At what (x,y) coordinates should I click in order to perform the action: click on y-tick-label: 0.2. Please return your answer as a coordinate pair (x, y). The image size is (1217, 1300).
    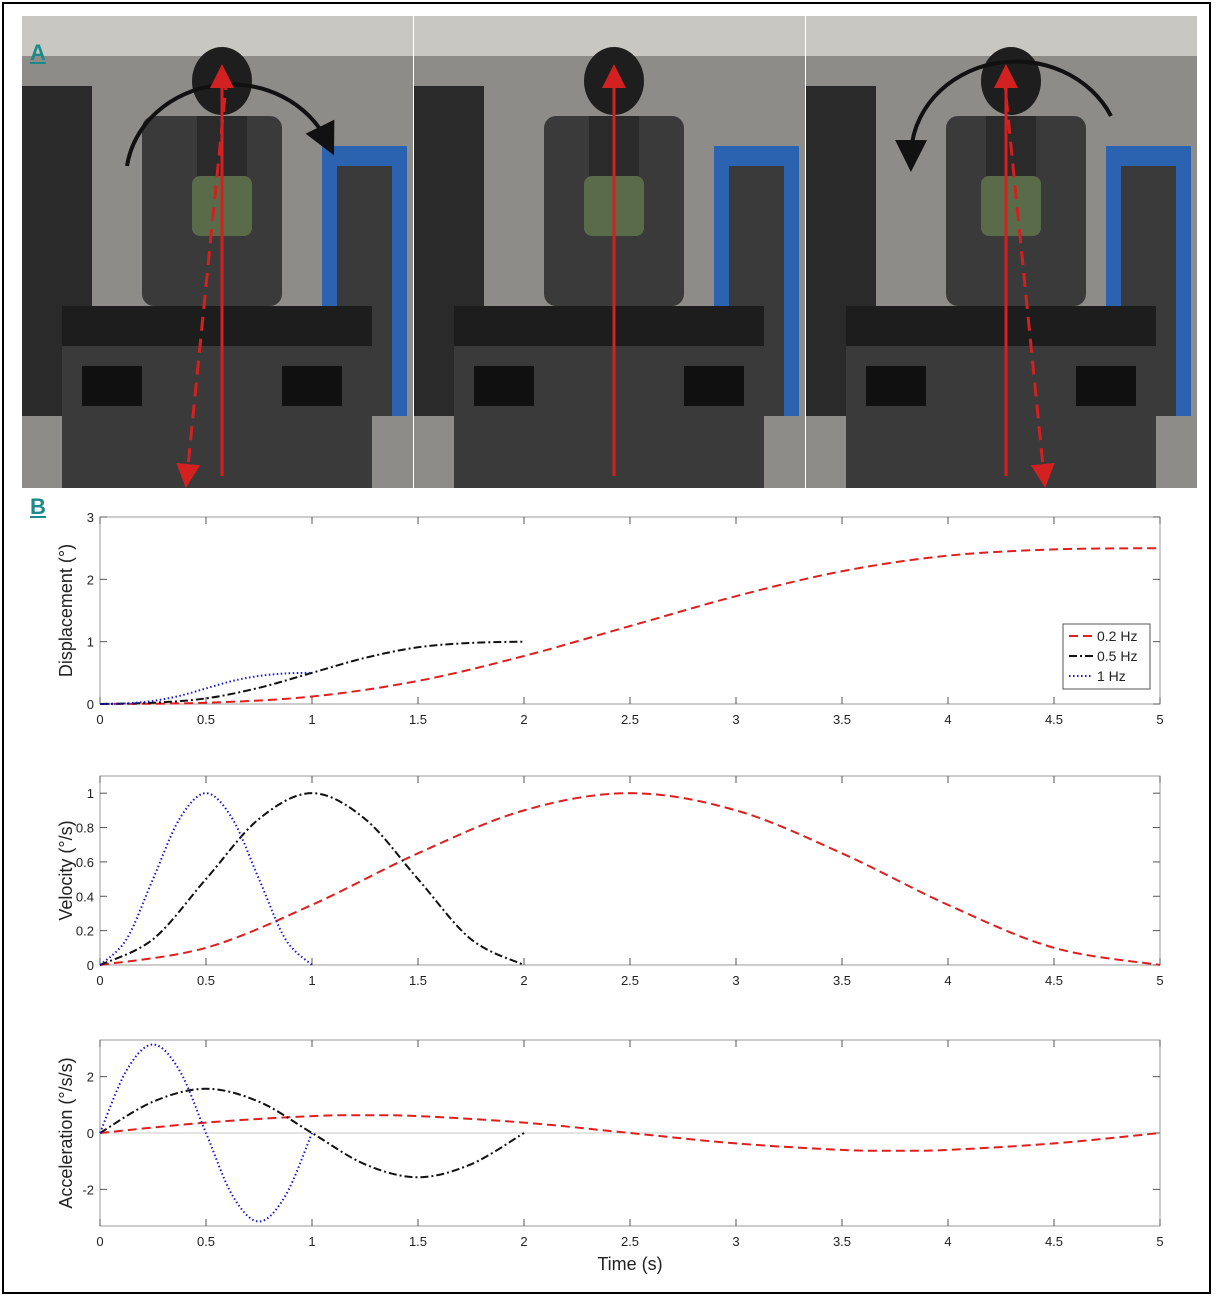
    Looking at the image, I should click on (85, 931).